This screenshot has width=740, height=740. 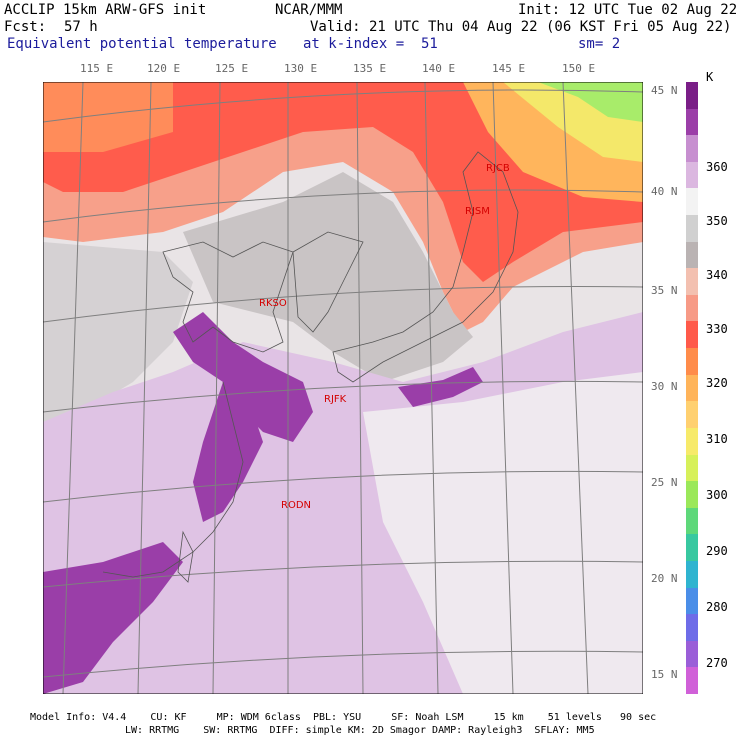 I want to click on lon-label-125: 125 E, so click(x=232, y=68).